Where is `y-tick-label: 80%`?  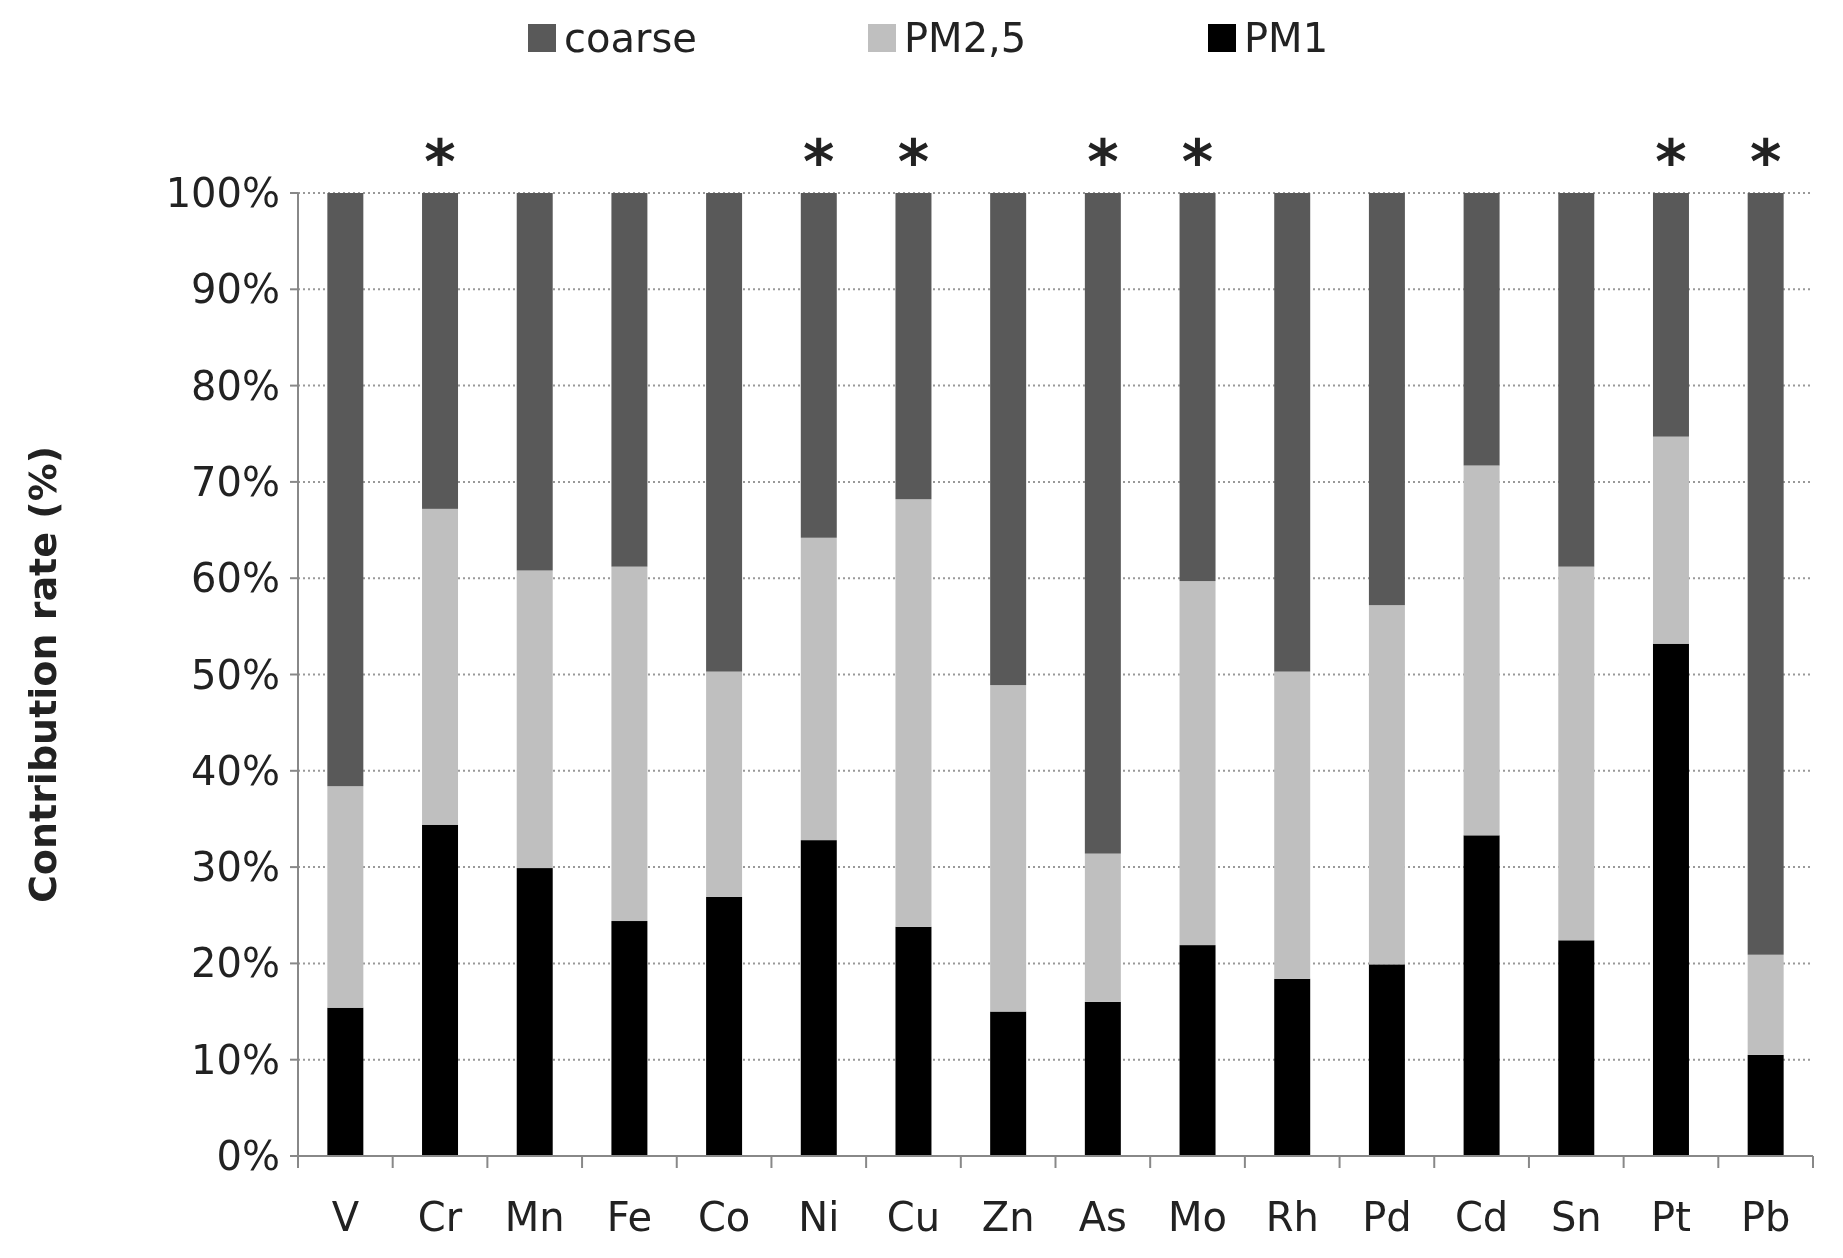 y-tick-label: 80% is located at coordinates (235, 385).